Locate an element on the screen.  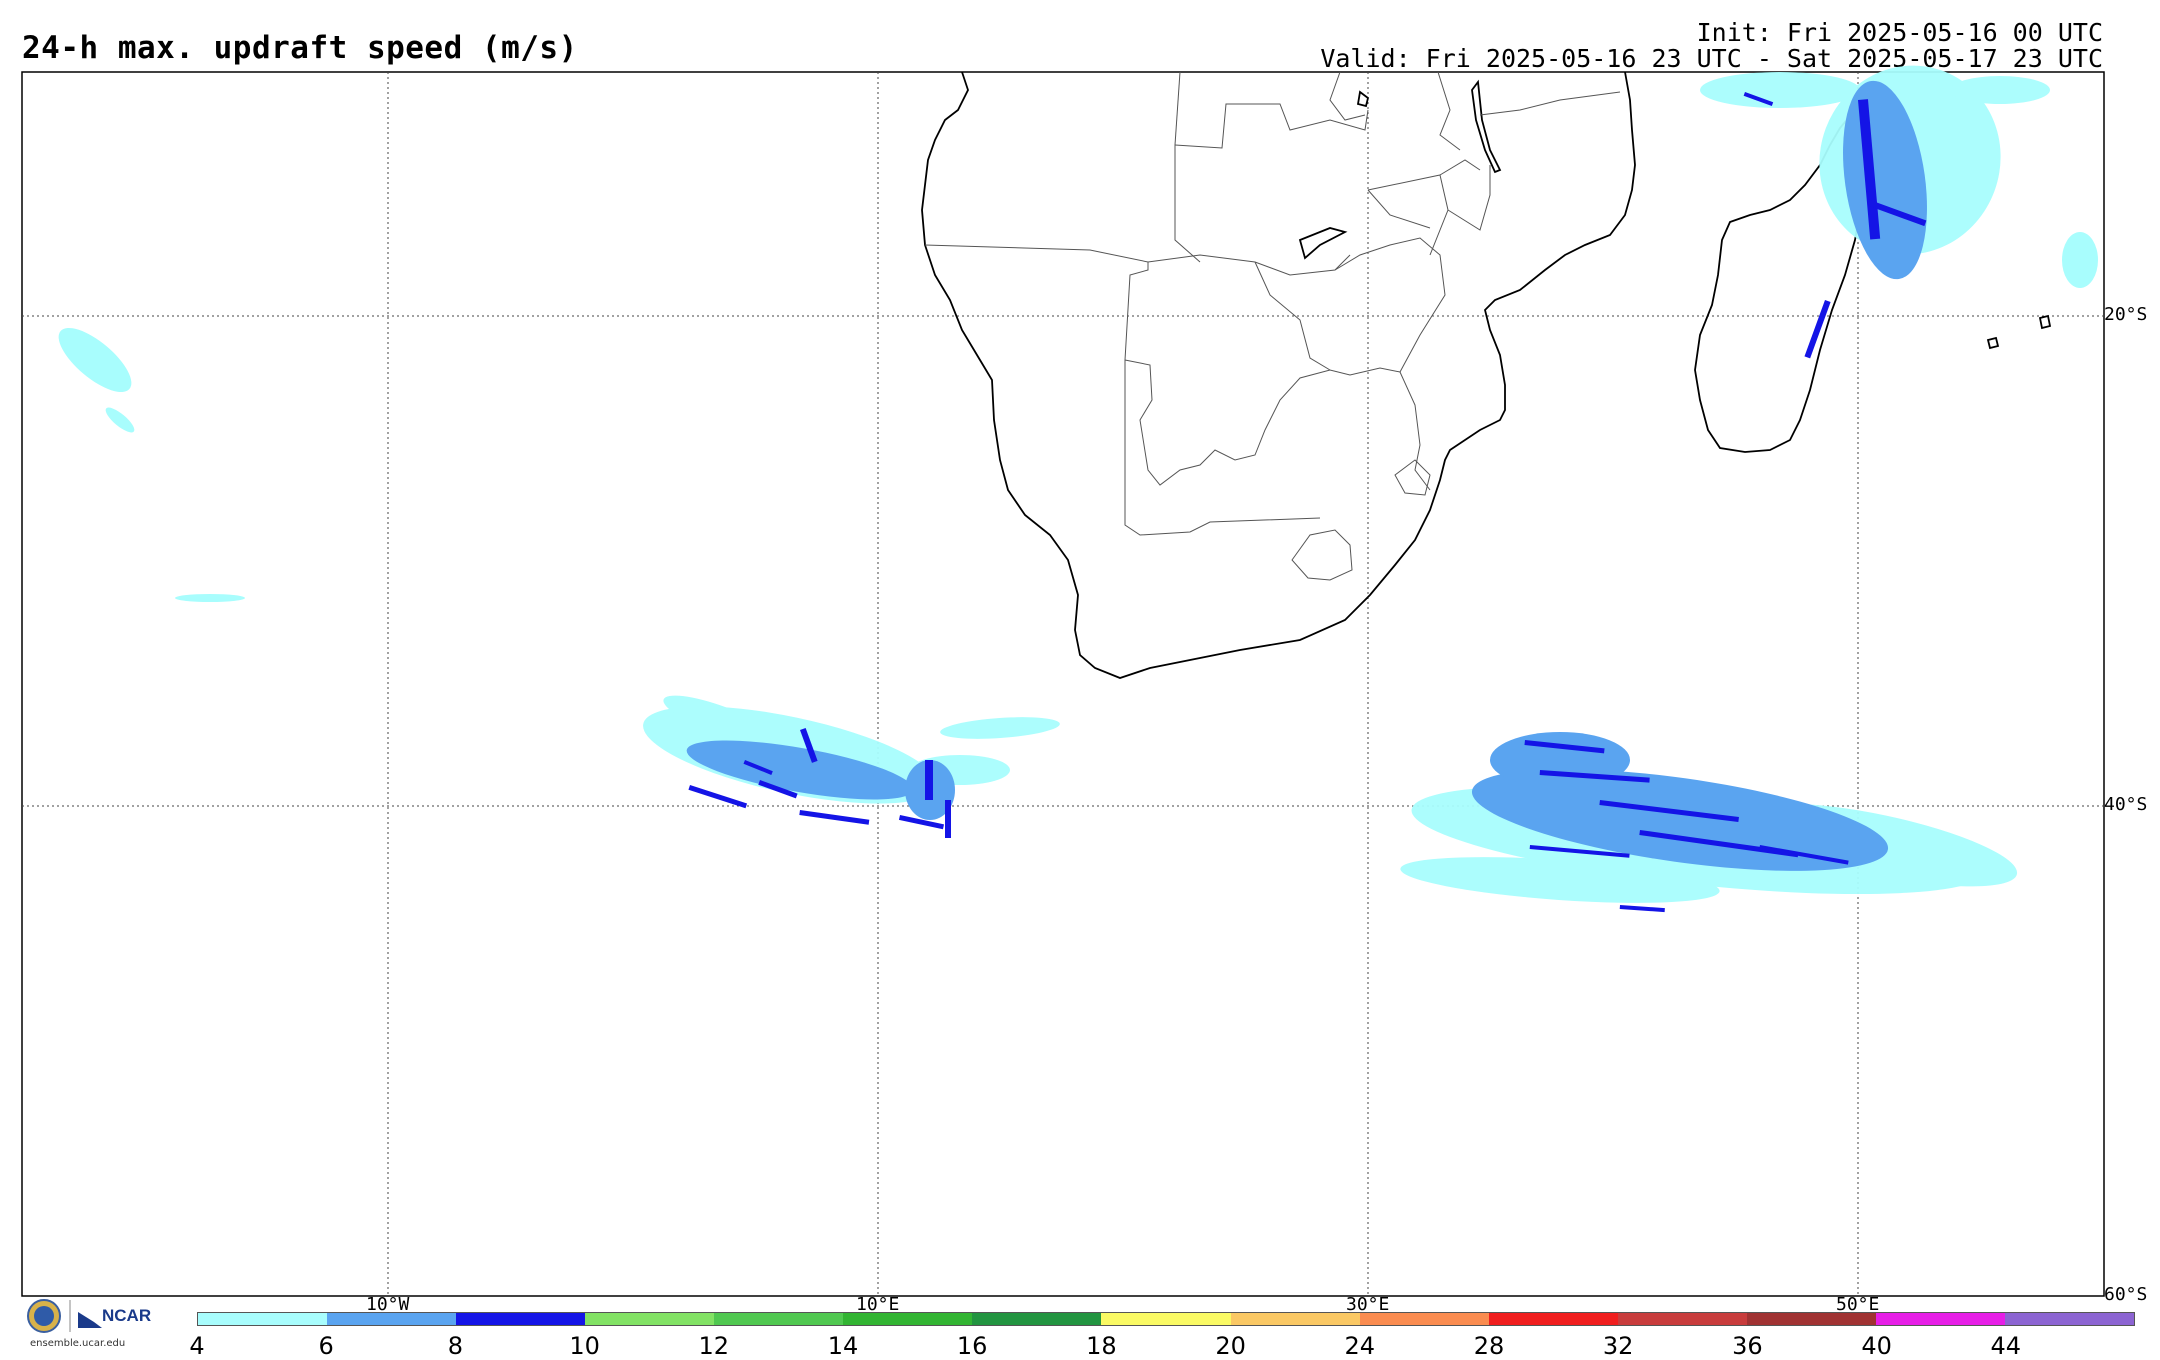
lat-label-40s: 40°S is located at coordinates (2126, 804).